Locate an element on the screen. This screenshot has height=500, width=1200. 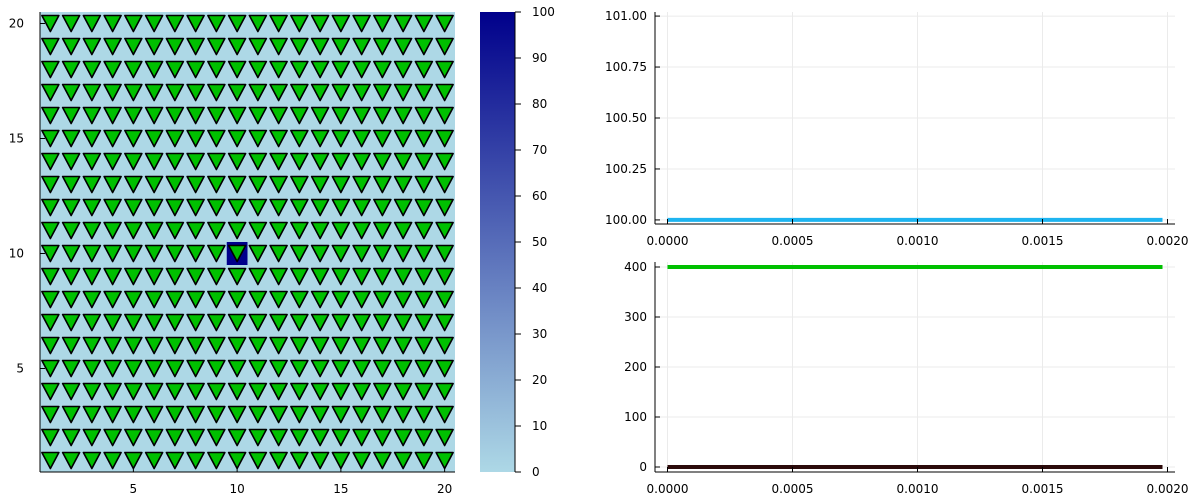
x-tick-label: 0.0000 is located at coordinates (668, 489).